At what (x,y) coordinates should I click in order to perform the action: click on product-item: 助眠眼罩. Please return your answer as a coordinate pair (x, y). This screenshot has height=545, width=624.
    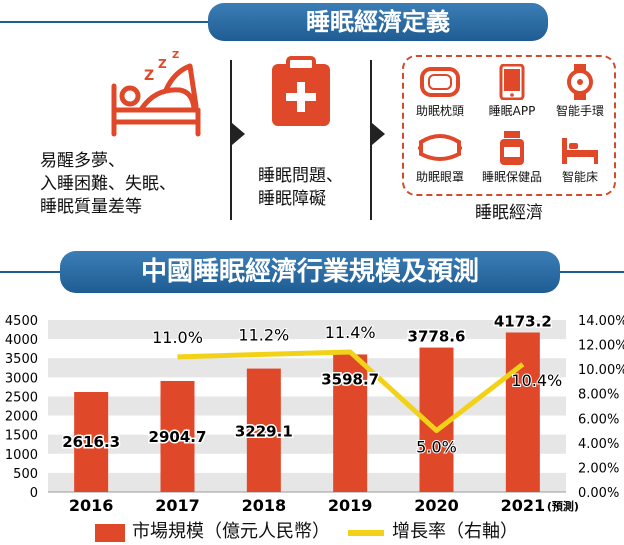
    Looking at the image, I should click on (440, 157).